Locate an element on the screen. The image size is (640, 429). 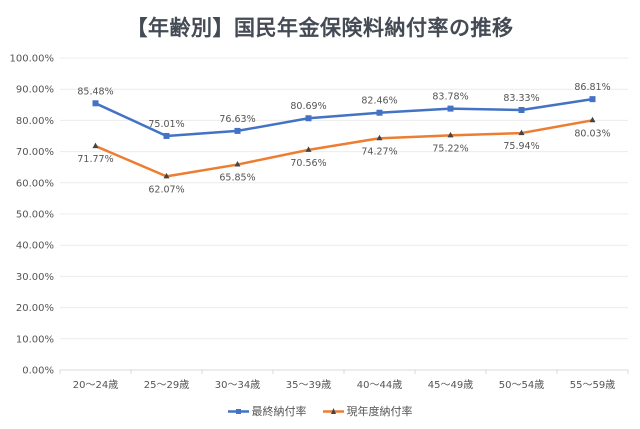
data-label: 75.01% is located at coordinates (166, 124).